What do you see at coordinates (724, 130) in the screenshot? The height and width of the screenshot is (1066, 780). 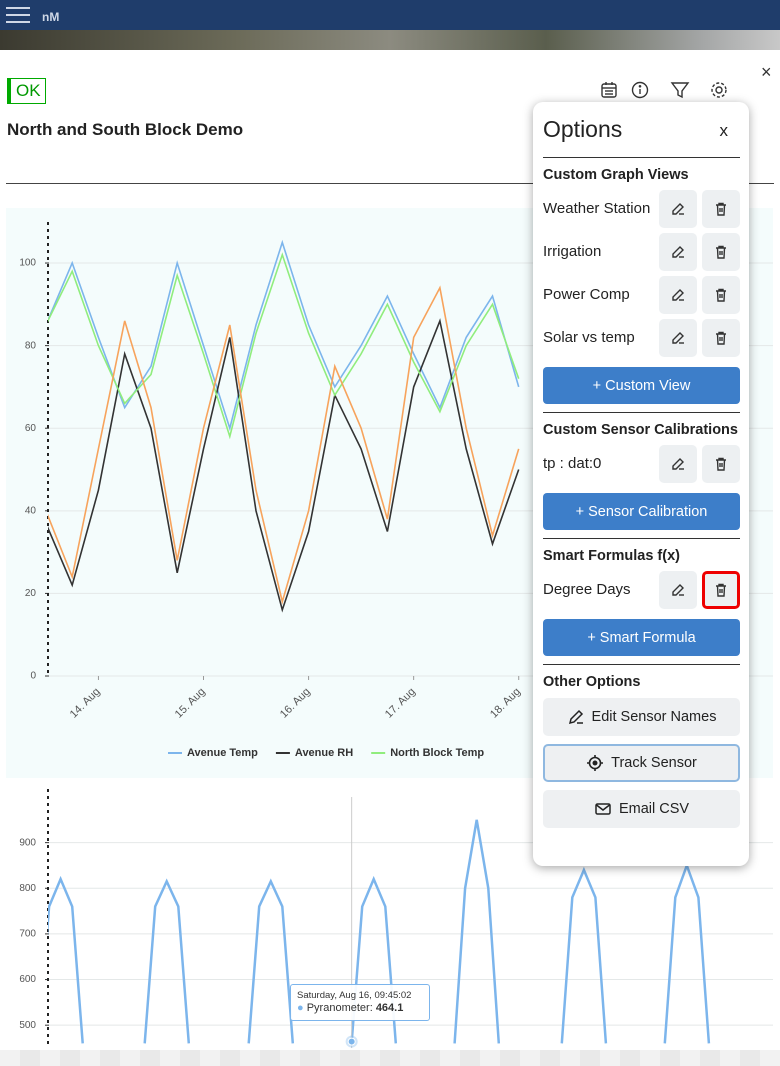 I see `options-close: x` at bounding box center [724, 130].